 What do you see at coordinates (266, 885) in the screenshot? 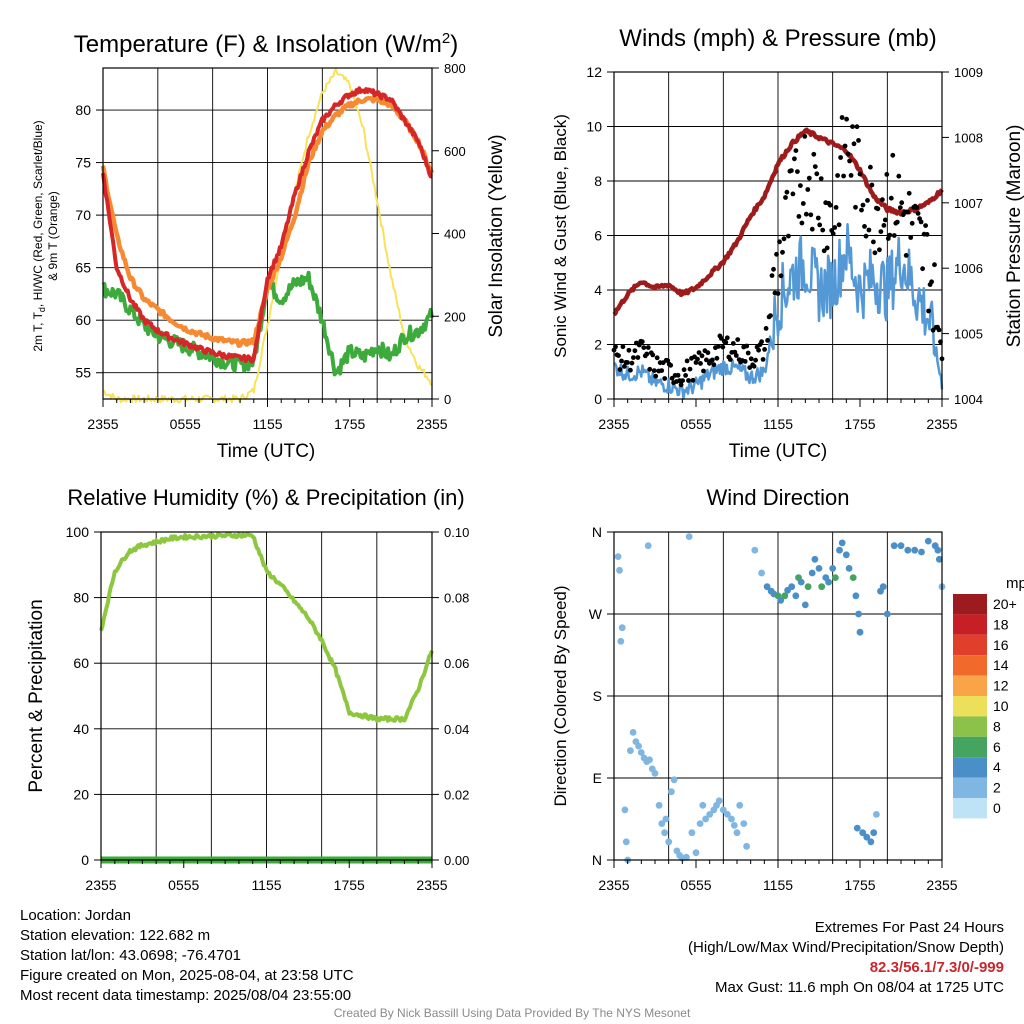
I see `humidity-xtick-label: 1155` at bounding box center [266, 885].